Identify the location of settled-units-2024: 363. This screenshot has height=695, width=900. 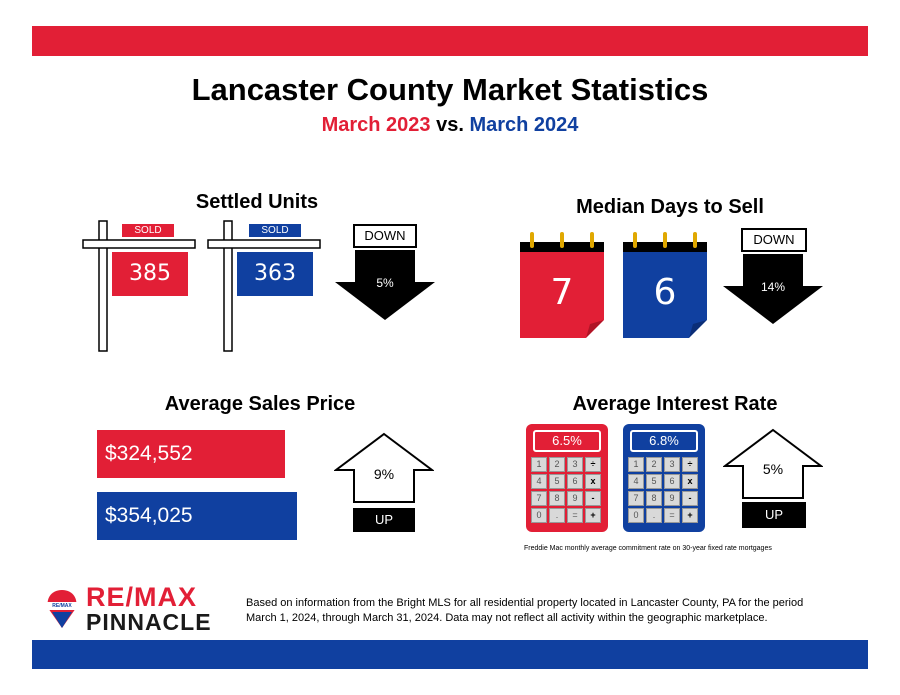
(275, 274).